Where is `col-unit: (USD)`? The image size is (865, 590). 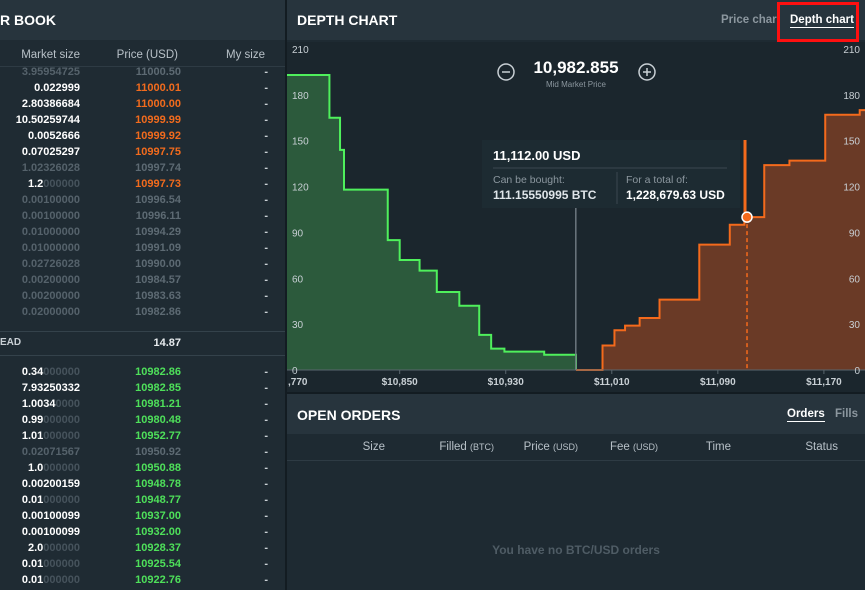
col-unit: (USD) is located at coordinates (565, 447).